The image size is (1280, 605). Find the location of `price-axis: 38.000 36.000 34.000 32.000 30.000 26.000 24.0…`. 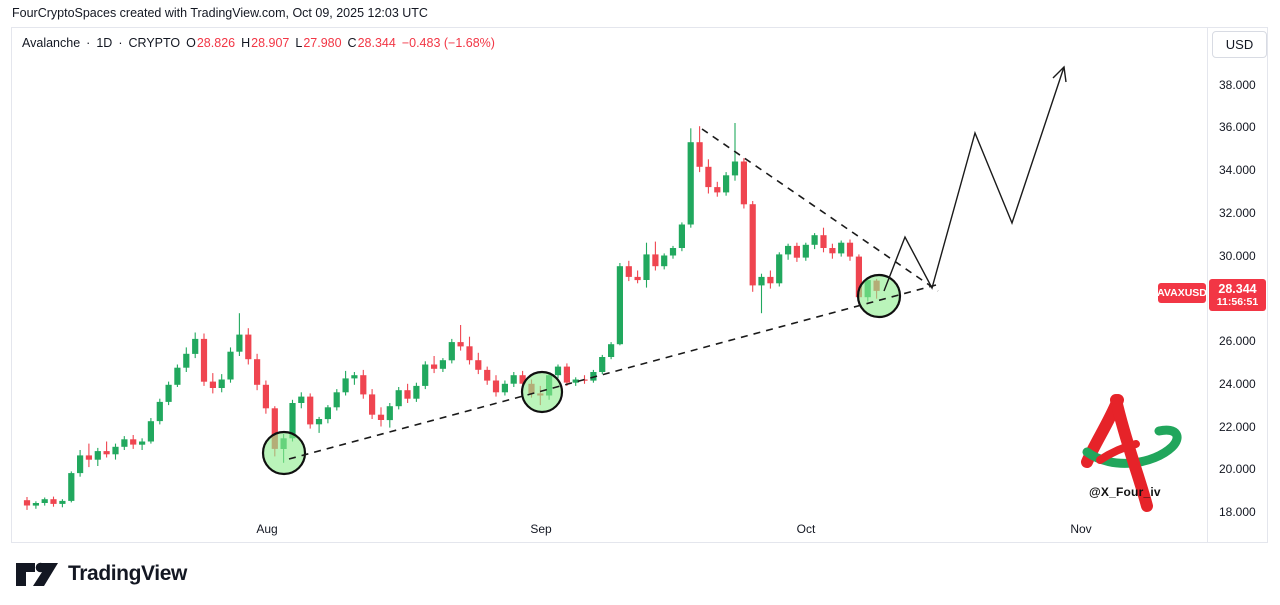

price-axis: 38.000 36.000 34.000 32.000 30.000 26.000 24.0… is located at coordinates (1238, 285).